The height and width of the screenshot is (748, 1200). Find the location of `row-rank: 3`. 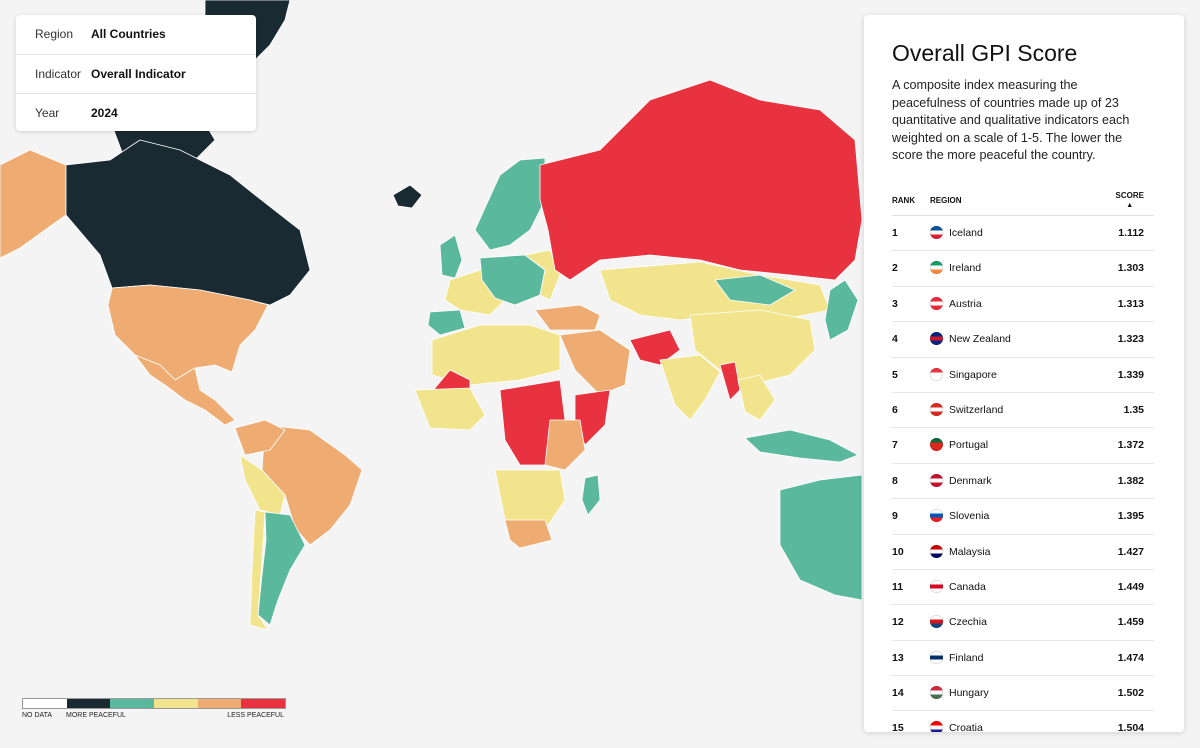

row-rank: 3 is located at coordinates (895, 303).